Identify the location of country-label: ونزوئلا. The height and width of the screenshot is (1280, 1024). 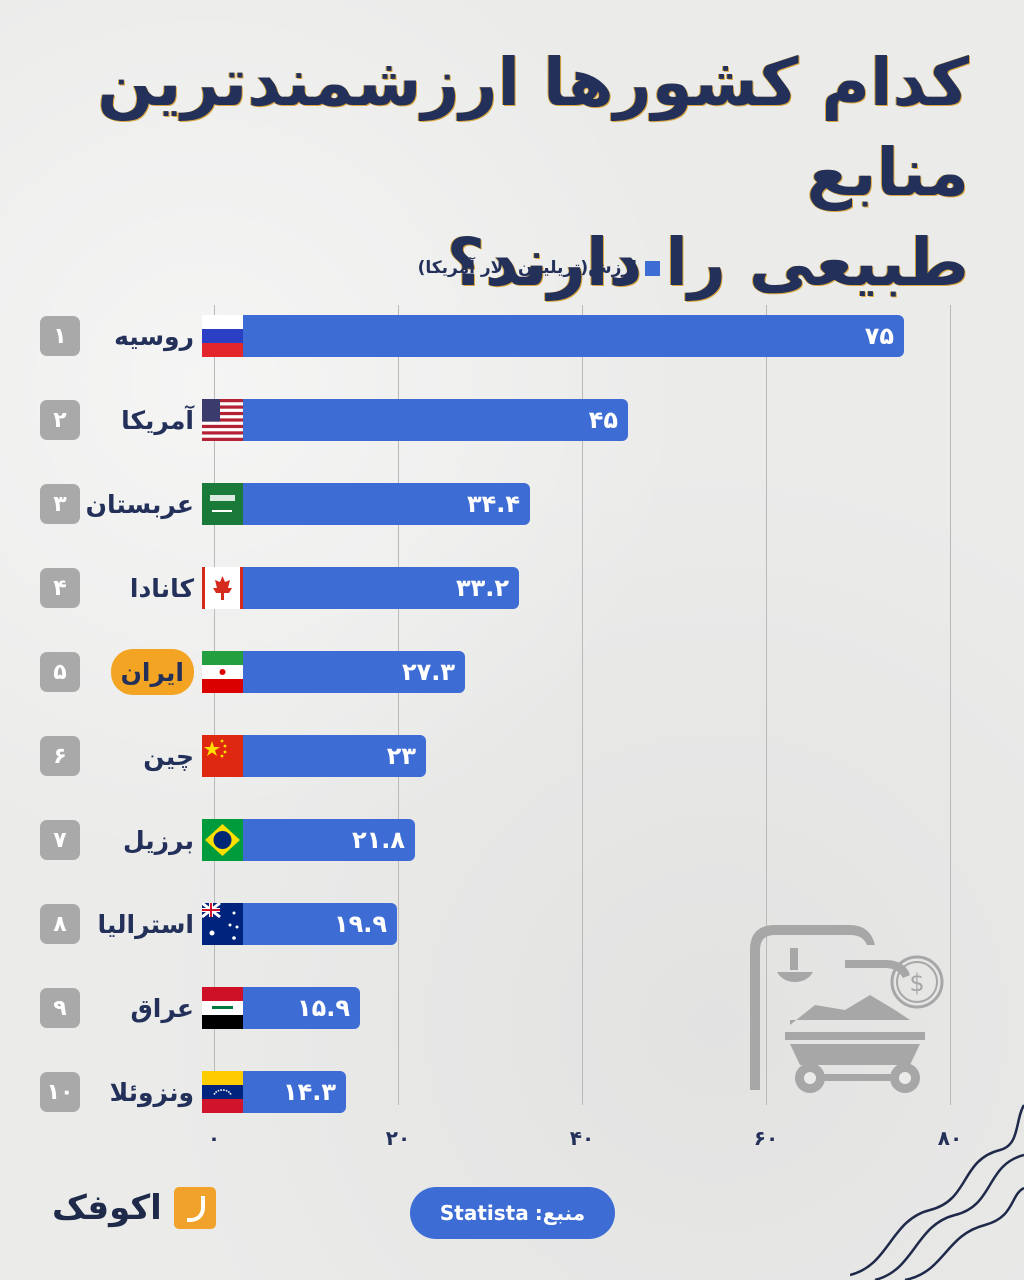
(151, 1092).